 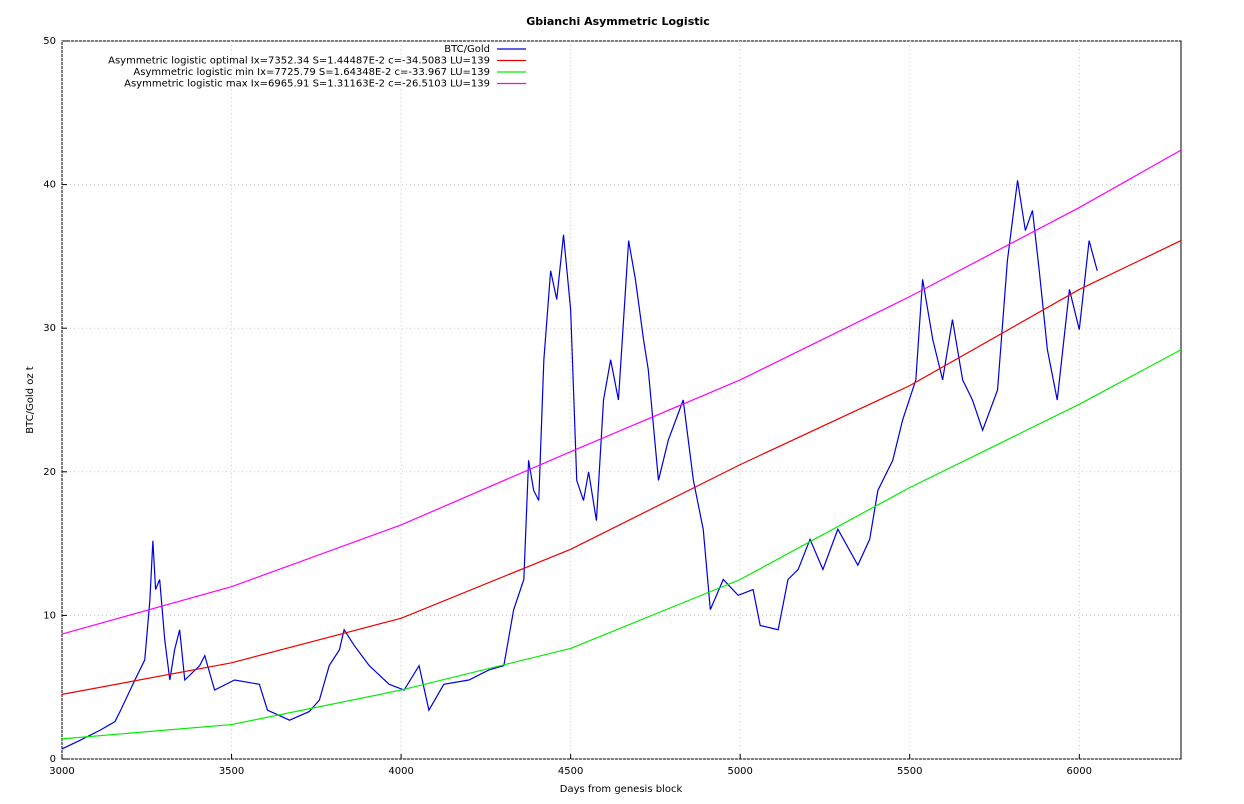 I want to click on y-tick-label: 30, so click(x=49, y=328).